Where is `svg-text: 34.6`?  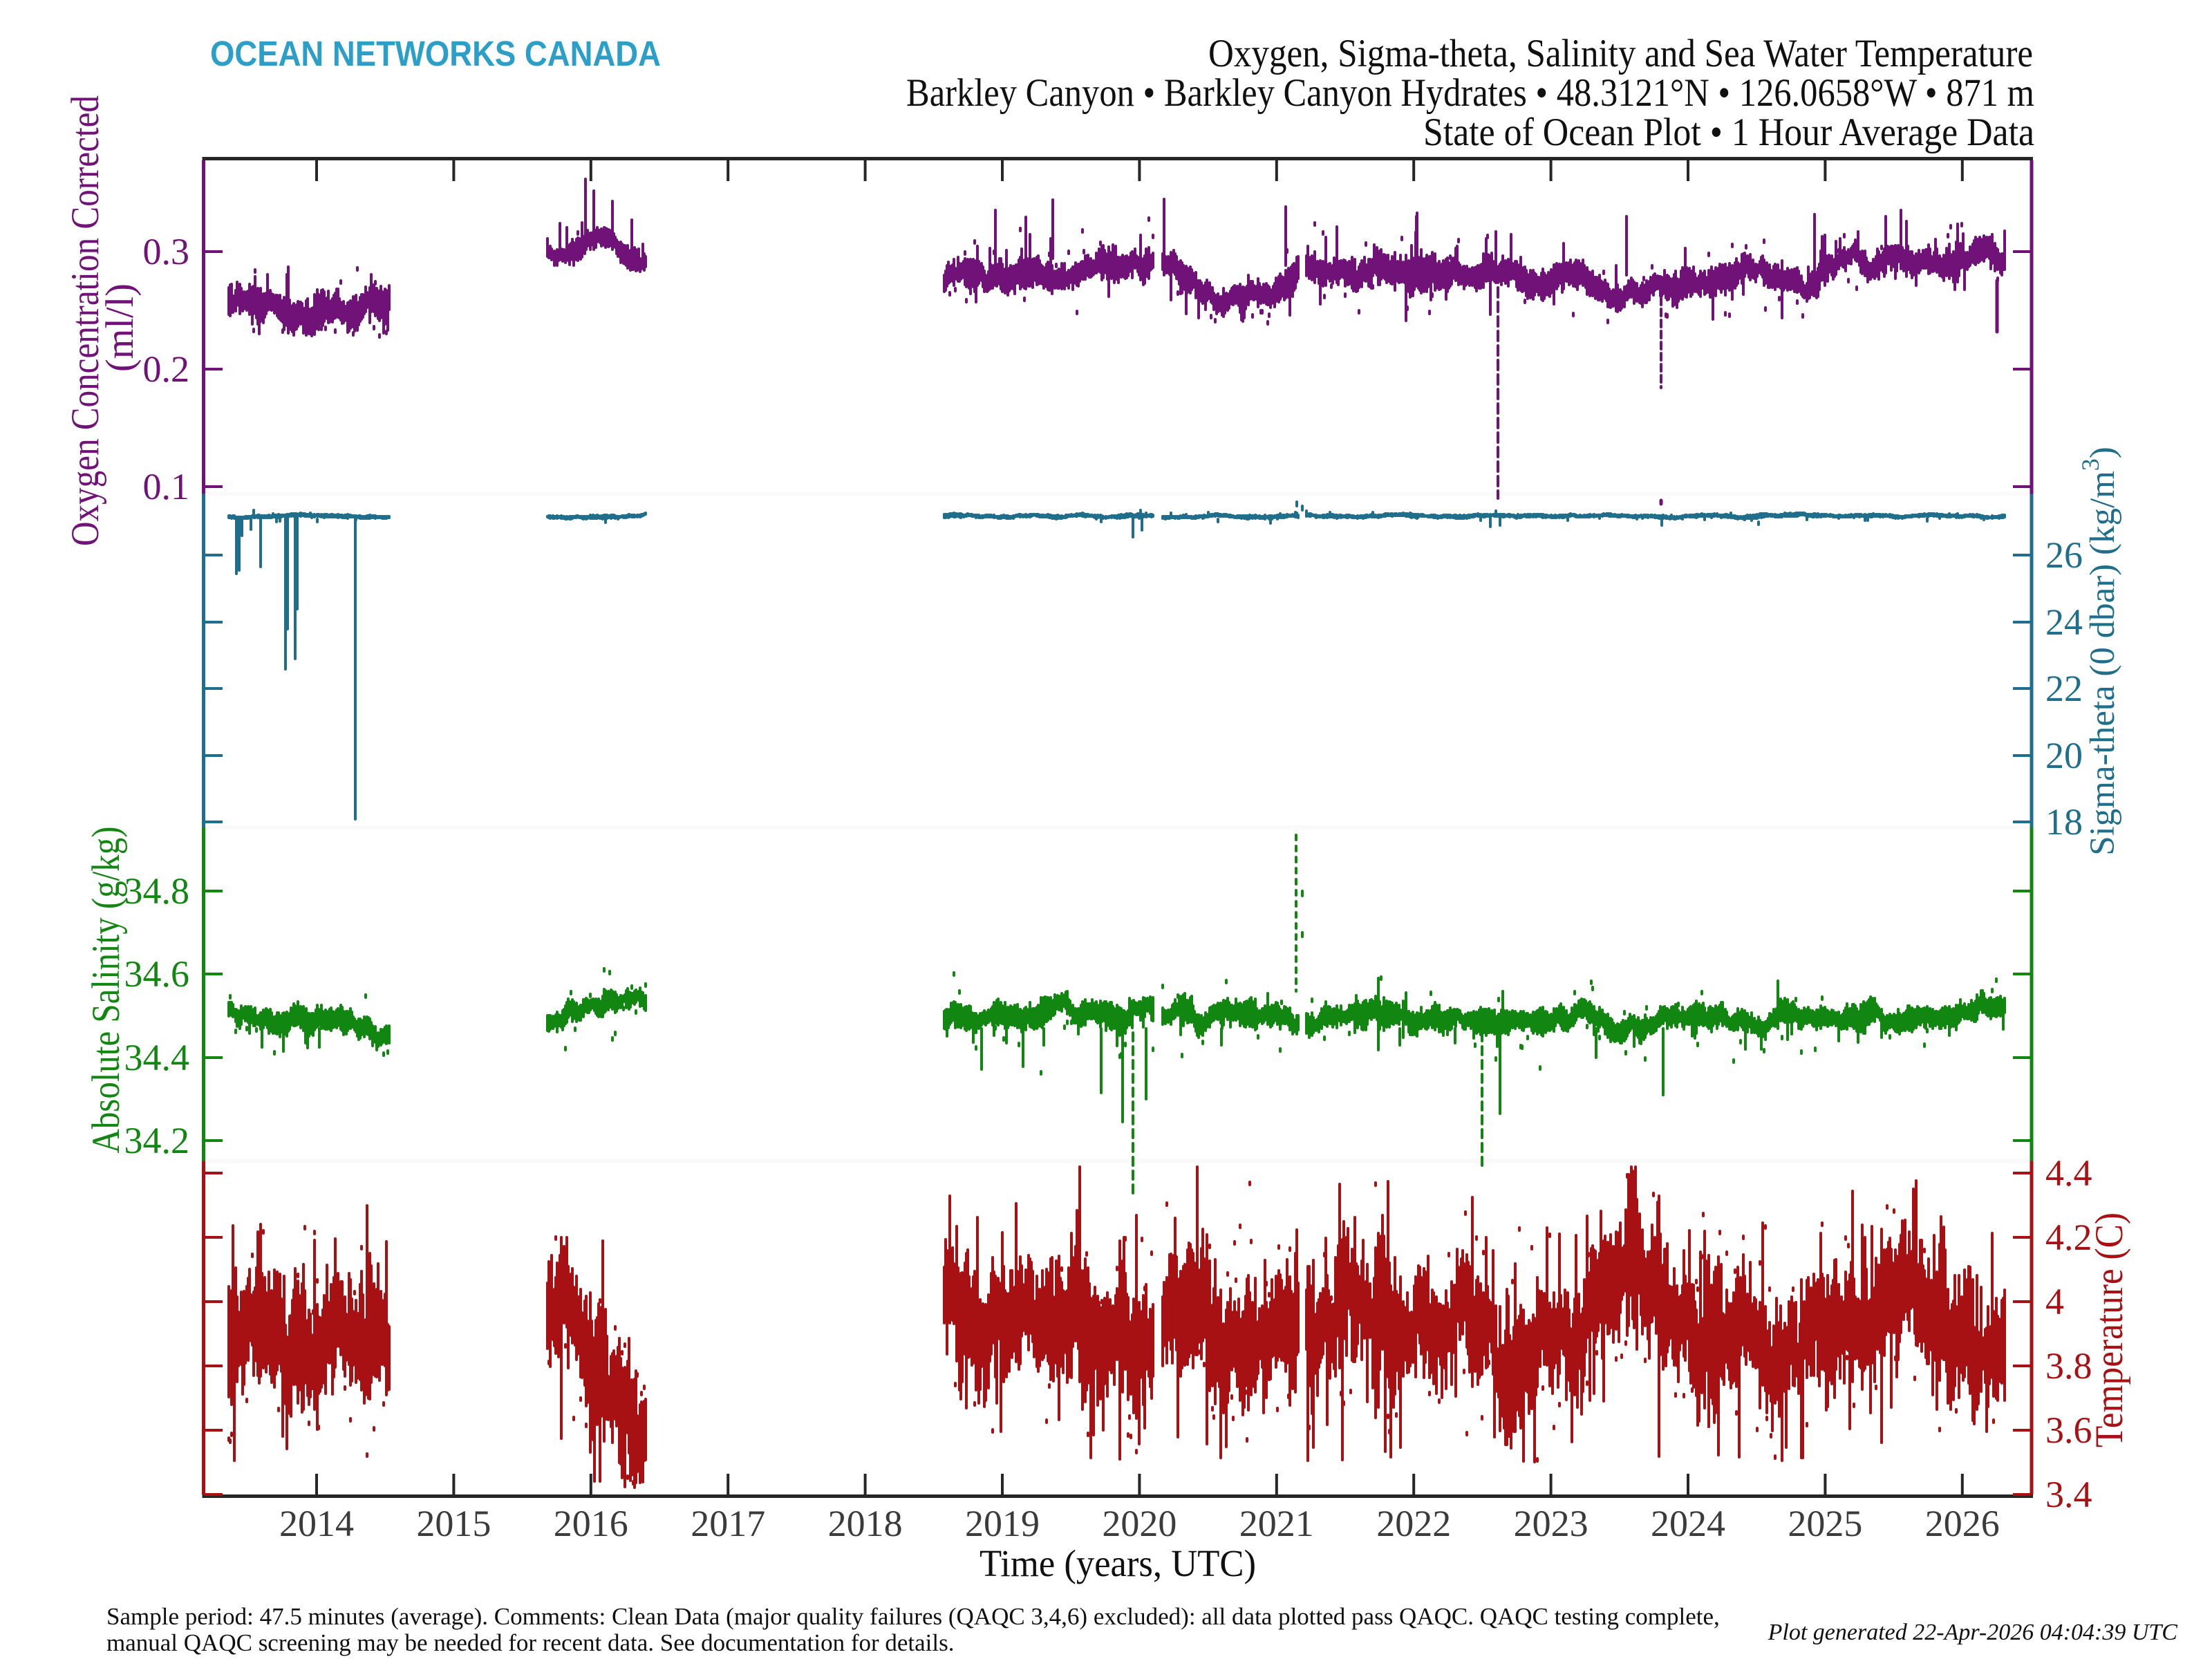 svg-text: 34.6 is located at coordinates (157, 974).